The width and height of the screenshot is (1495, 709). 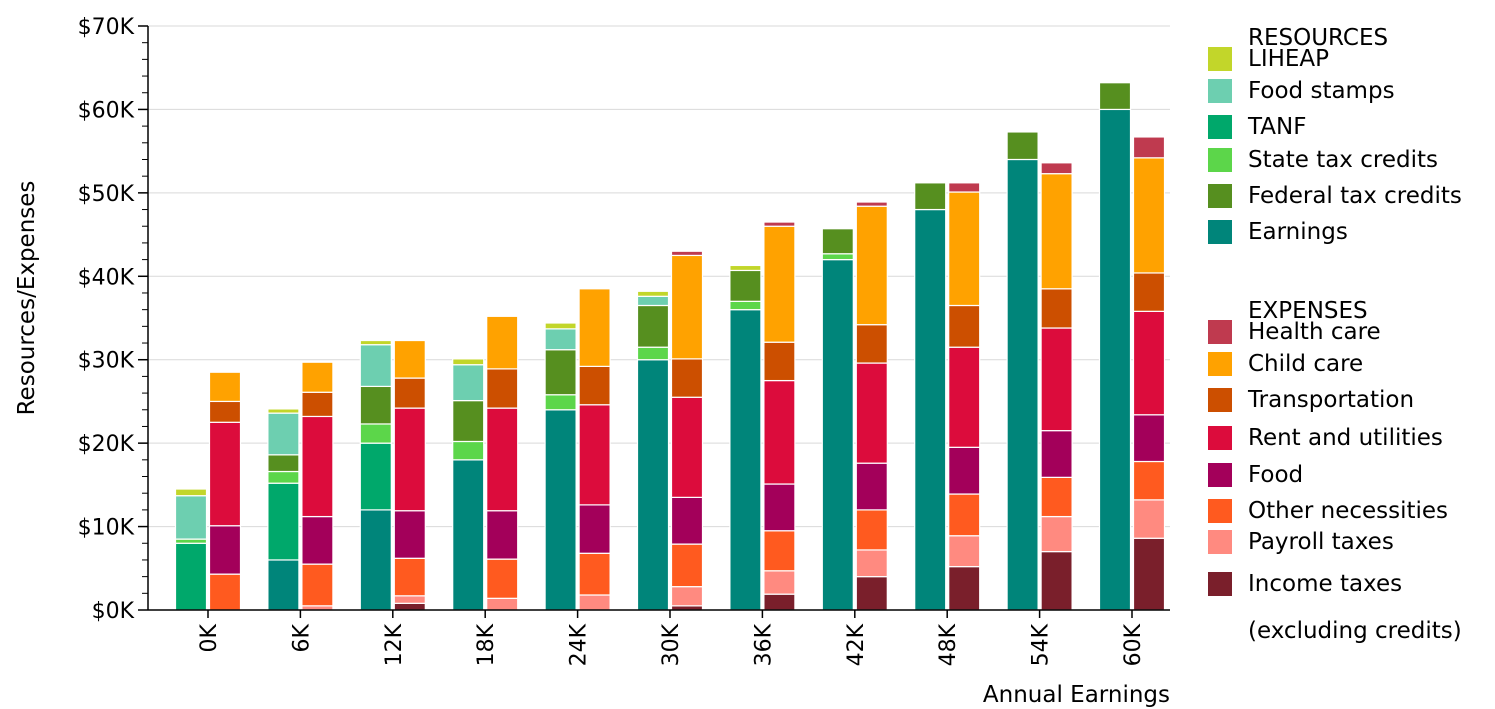 I want to click on x-tick-label: 24K, so click(x=579, y=644).